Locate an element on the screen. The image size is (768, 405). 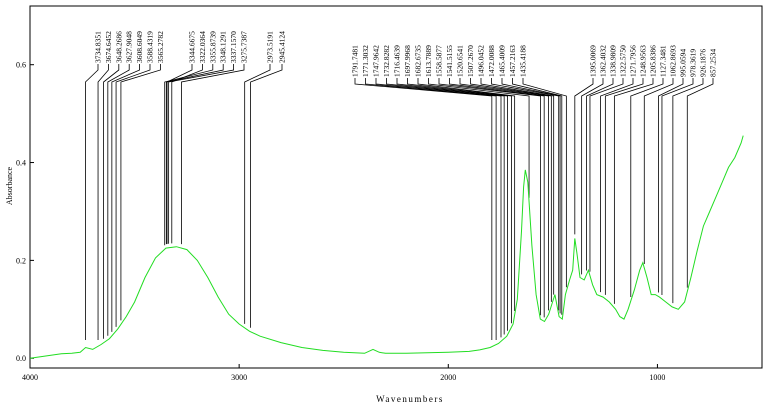
peak-label: 3322.0364 is located at coordinates (202, 47).